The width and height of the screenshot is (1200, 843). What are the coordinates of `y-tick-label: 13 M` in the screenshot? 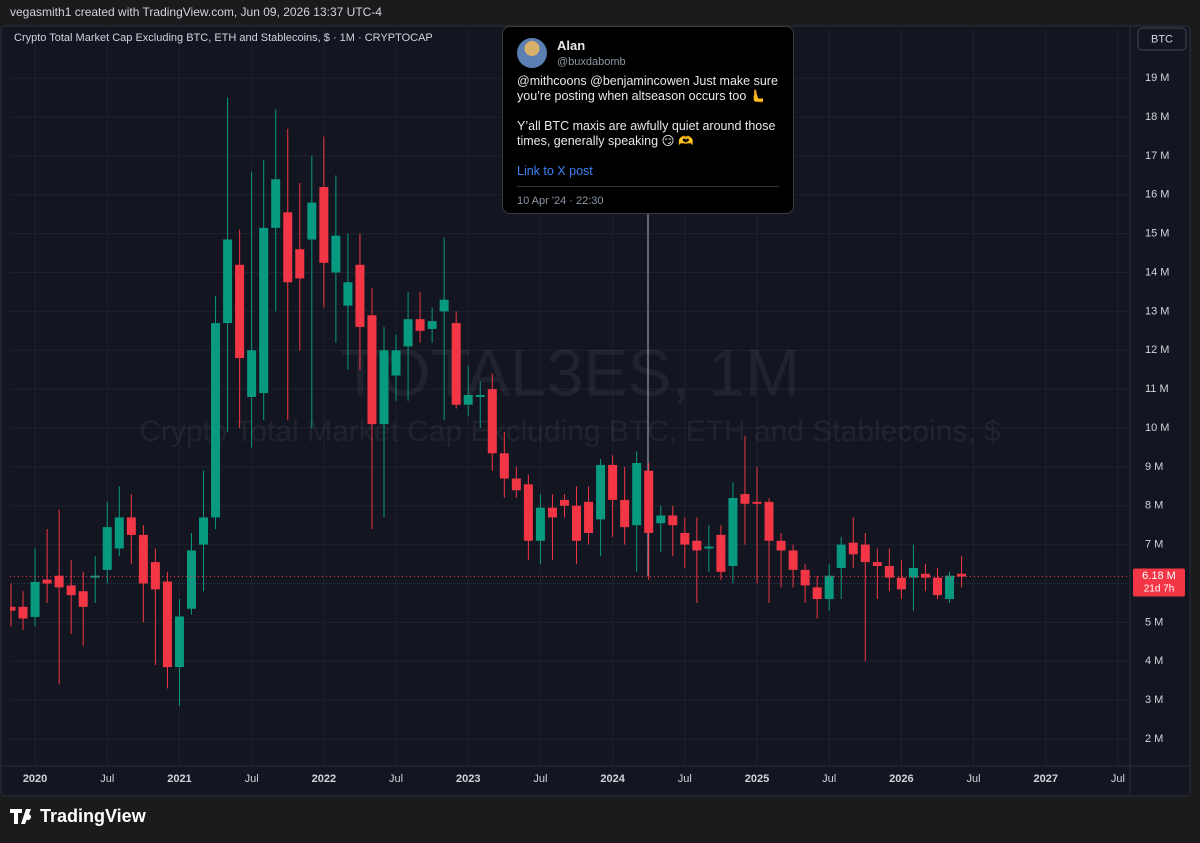 It's located at (1157, 311).